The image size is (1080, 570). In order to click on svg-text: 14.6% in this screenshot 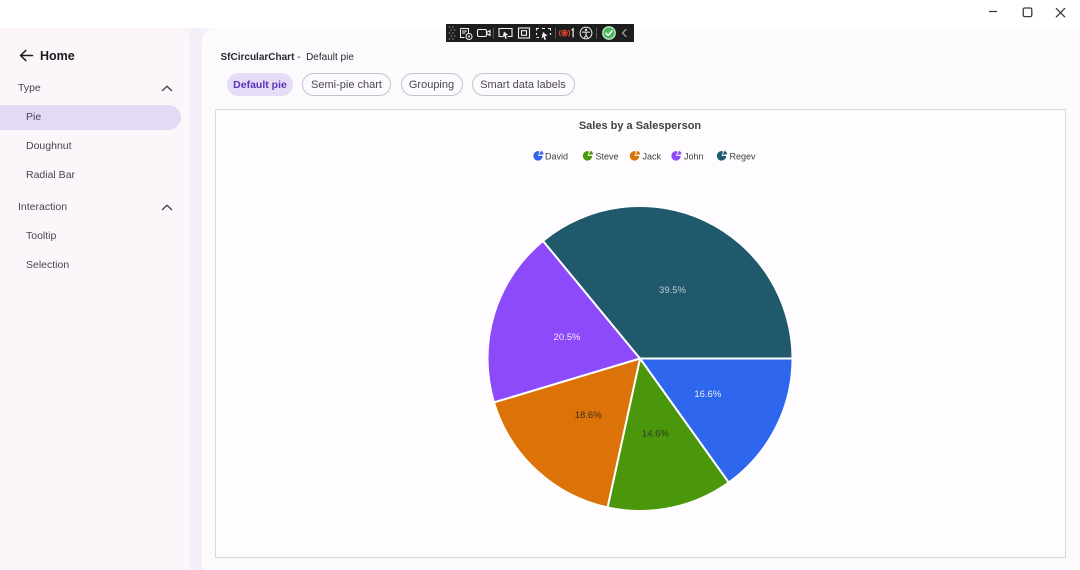, I will do `click(655, 434)`.